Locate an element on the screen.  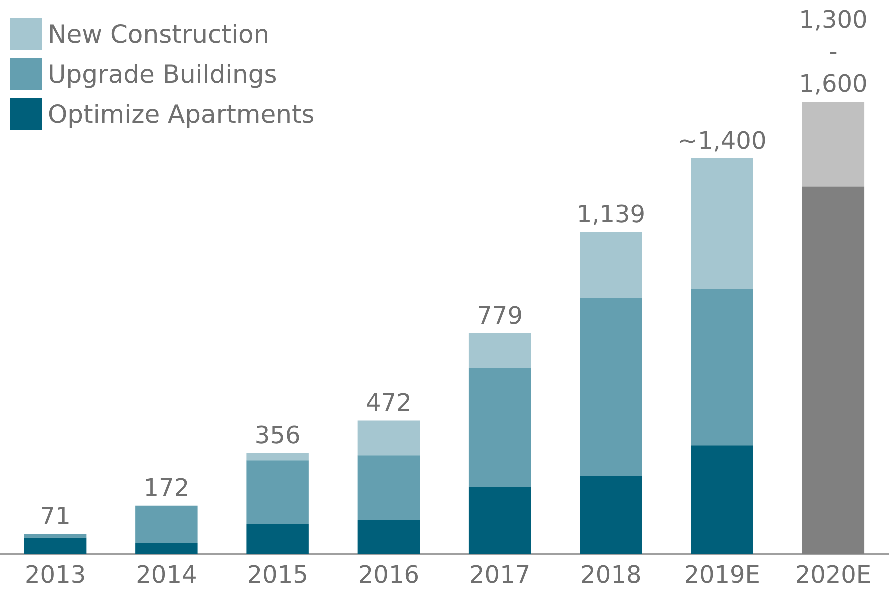
annotation: 71 is located at coordinates (55, 516).